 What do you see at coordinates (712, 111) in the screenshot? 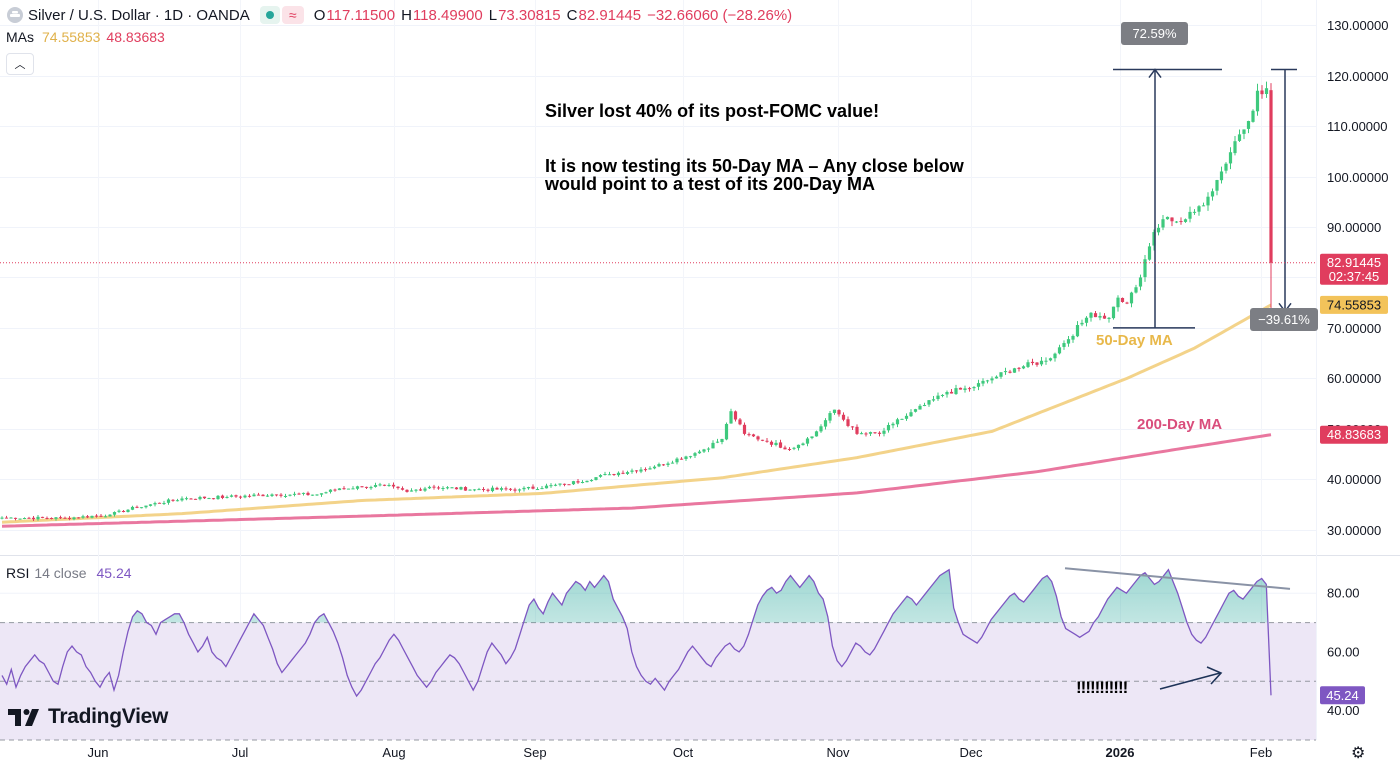
I see `annotation-line-1: Silver lost 40% of its post-FOMC value!` at bounding box center [712, 111].